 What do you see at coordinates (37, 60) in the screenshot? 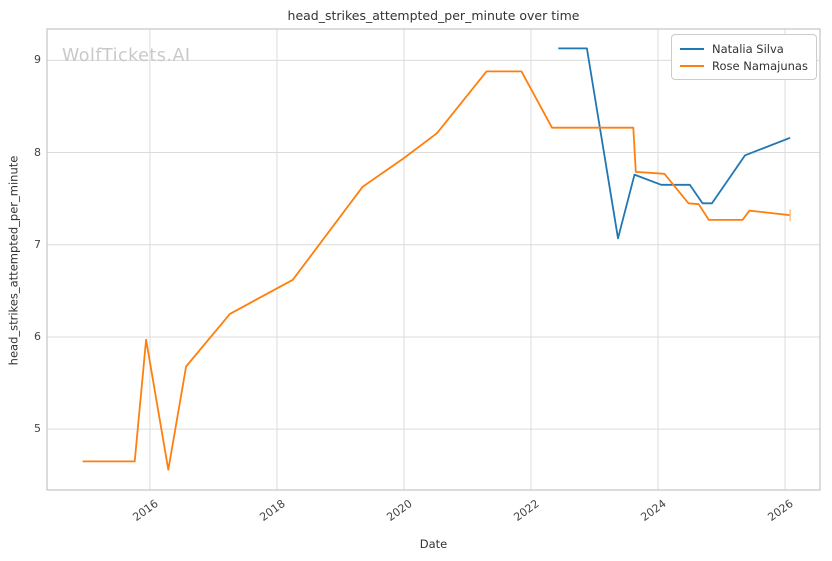
I see `y-tick-label-9: 9` at bounding box center [37, 60].